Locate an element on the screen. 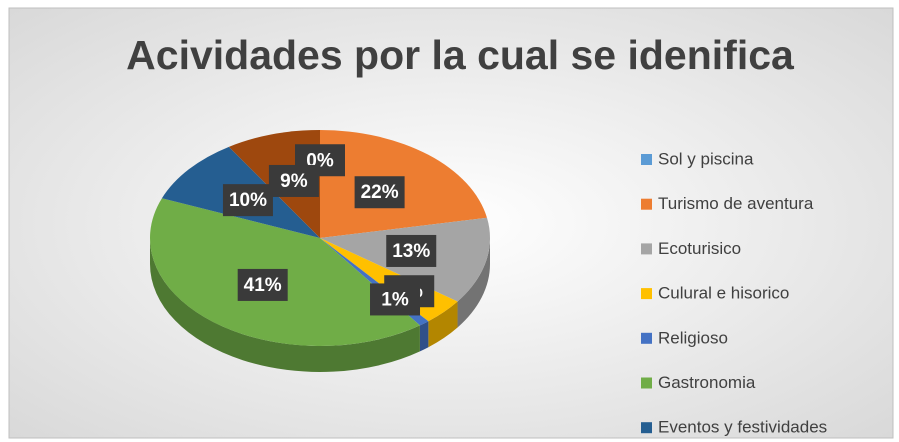 The width and height of the screenshot is (899, 442). chart-title: Acividades por la cual se idenifica is located at coordinates (460, 55).